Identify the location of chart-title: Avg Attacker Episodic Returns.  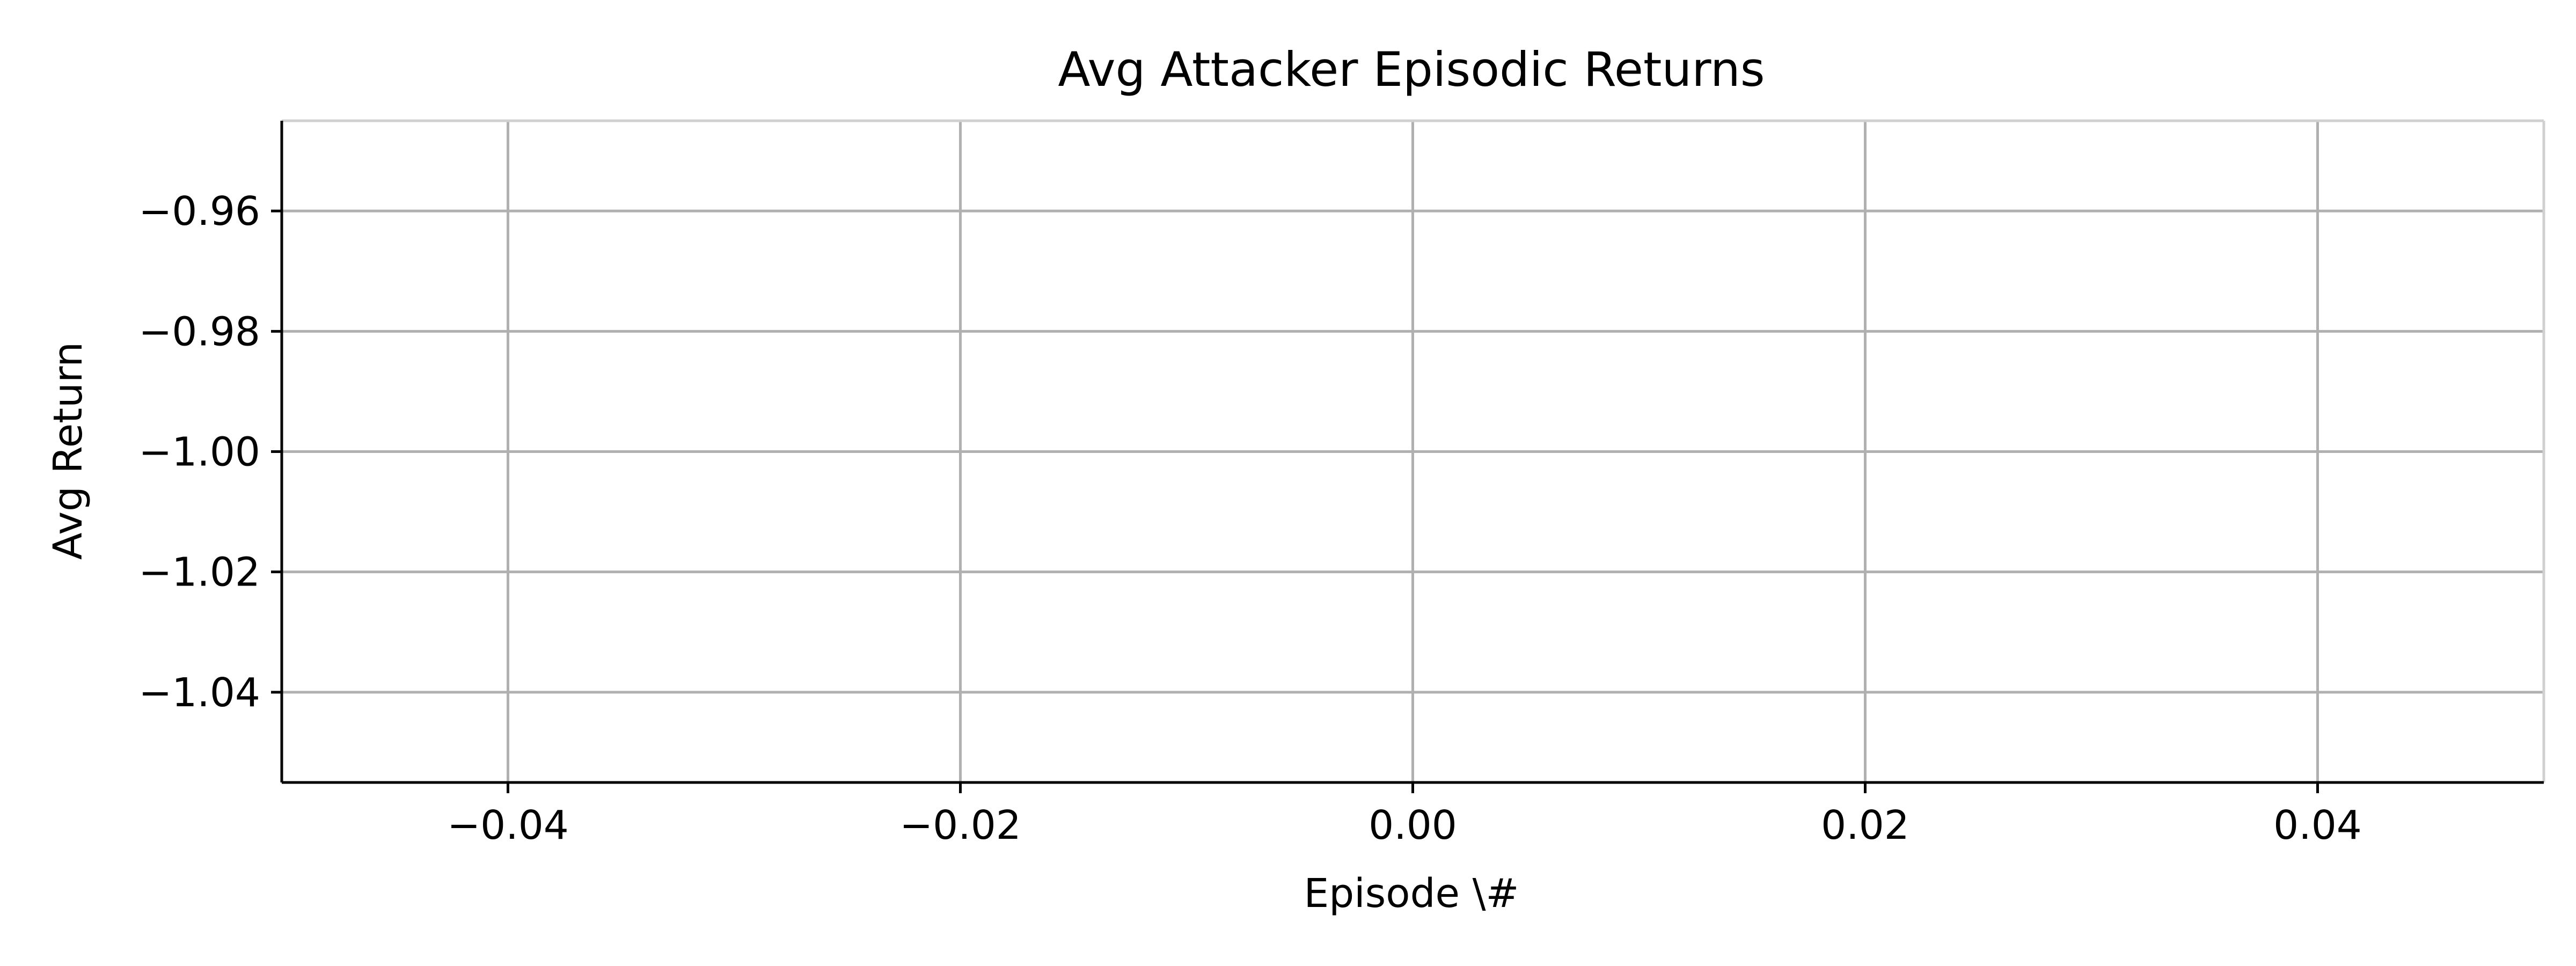
(1411, 69).